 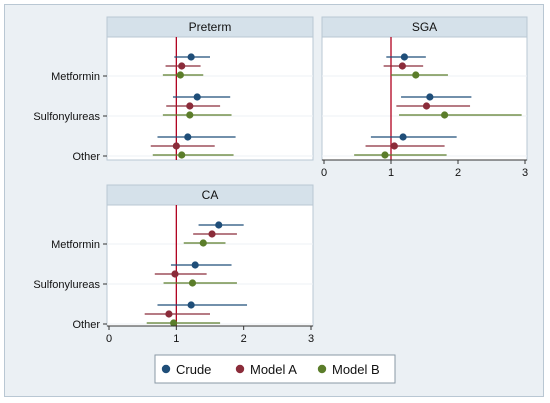 What do you see at coordinates (210, 27) in the screenshot?
I see `panel-title: Preterm` at bounding box center [210, 27].